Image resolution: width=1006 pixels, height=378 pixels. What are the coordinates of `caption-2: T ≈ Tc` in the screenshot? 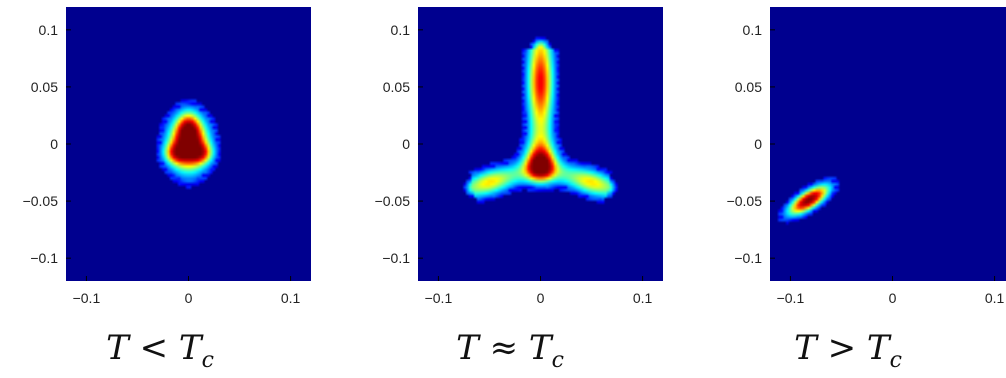 It's located at (510, 350).